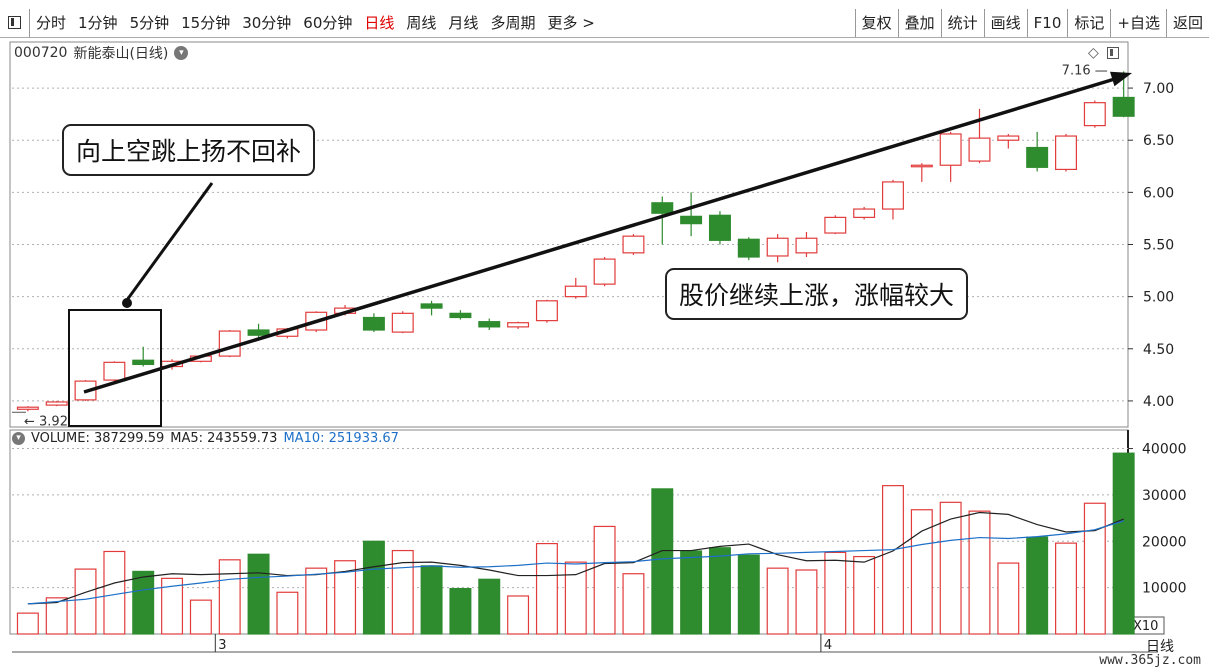  Describe the element at coordinates (222, 645) in the screenshot. I see `x-tick-label: 3` at that location.